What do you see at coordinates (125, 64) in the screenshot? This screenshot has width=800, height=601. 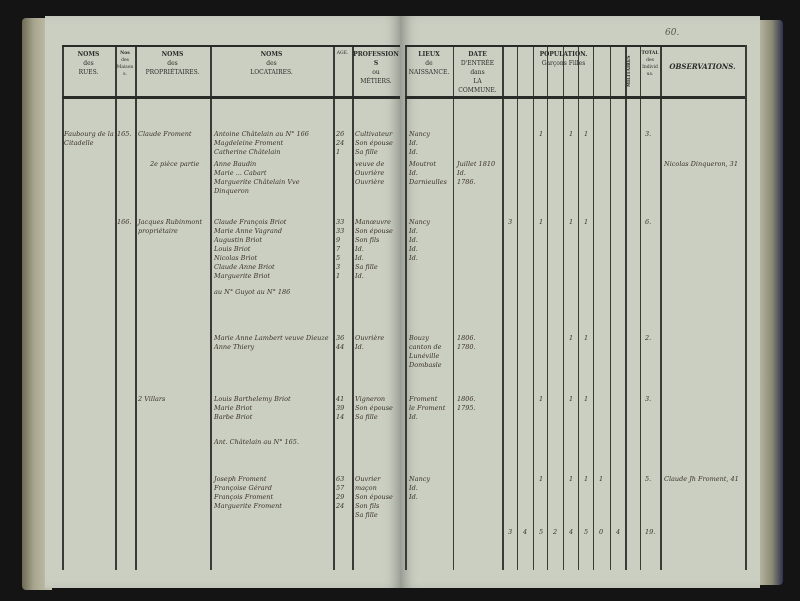 I see `column-header: Nos des Maisons.` at bounding box center [125, 64].